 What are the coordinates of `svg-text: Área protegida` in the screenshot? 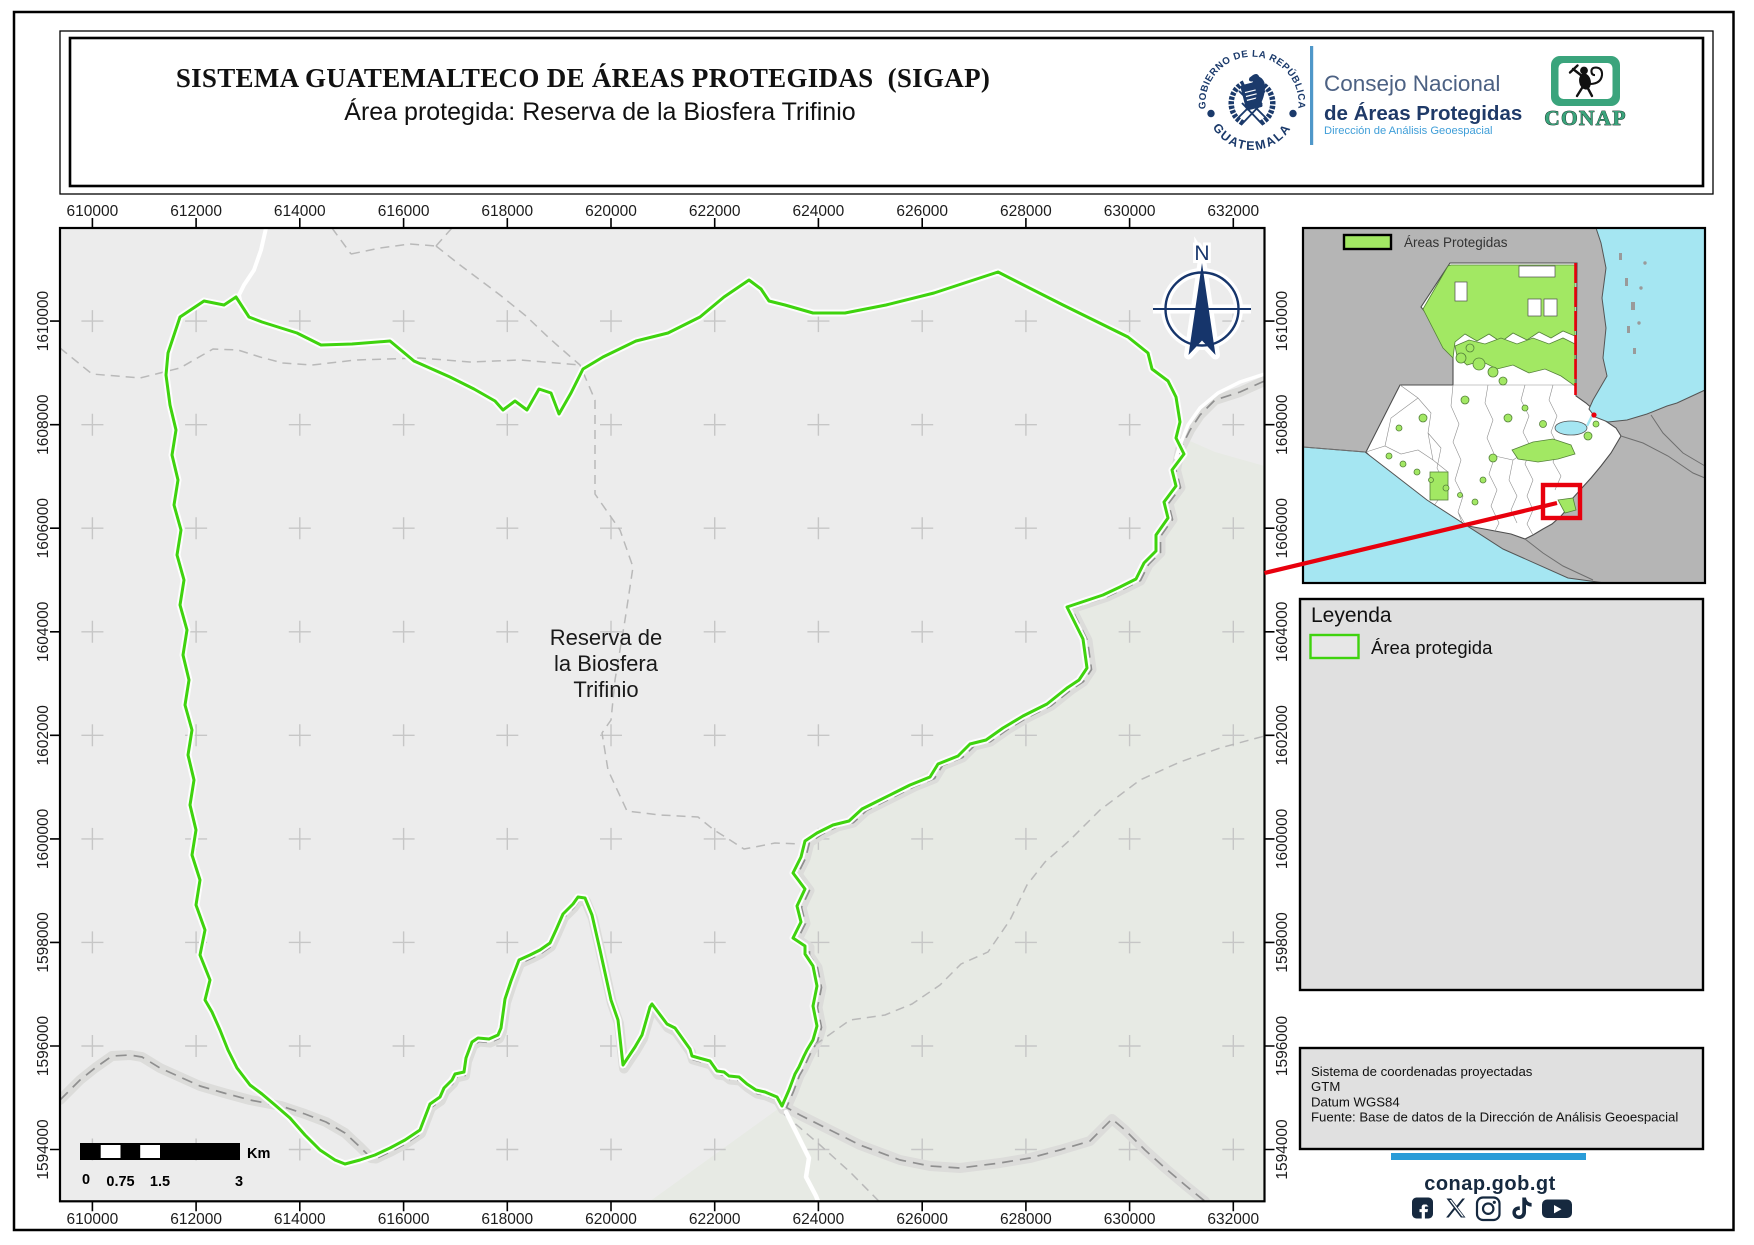 It's located at (1432, 647).